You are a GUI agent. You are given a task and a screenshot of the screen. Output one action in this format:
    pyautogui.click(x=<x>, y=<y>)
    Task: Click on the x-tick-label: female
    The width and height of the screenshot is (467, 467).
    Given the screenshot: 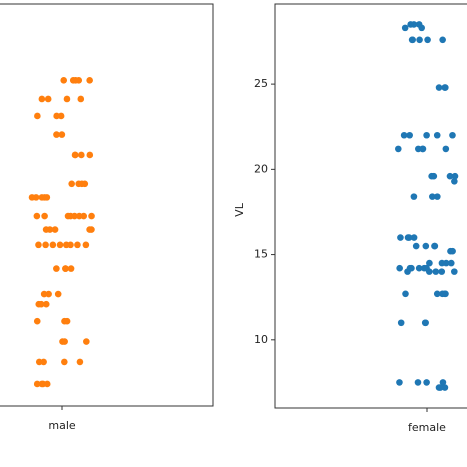 What is the action you would take?
    pyautogui.click(x=427, y=427)
    